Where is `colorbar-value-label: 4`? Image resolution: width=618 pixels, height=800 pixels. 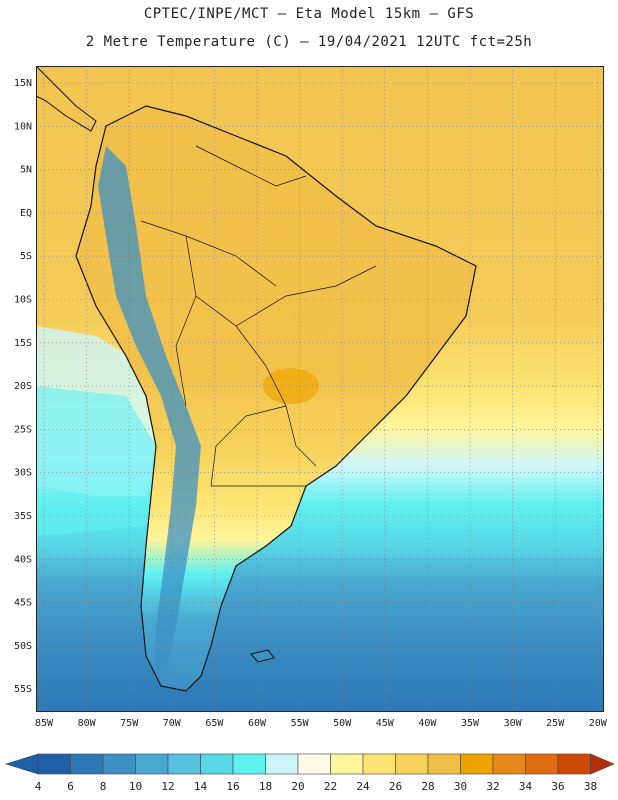
colorbar-value-label: 4 is located at coordinates (38, 786).